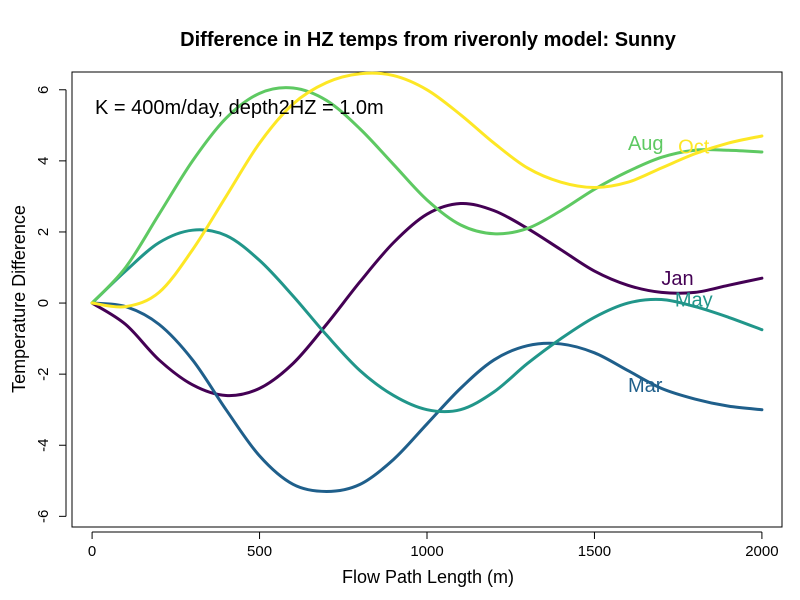  What do you see at coordinates (761, 551) in the screenshot?
I see `x-tick-label: 2000` at bounding box center [761, 551].